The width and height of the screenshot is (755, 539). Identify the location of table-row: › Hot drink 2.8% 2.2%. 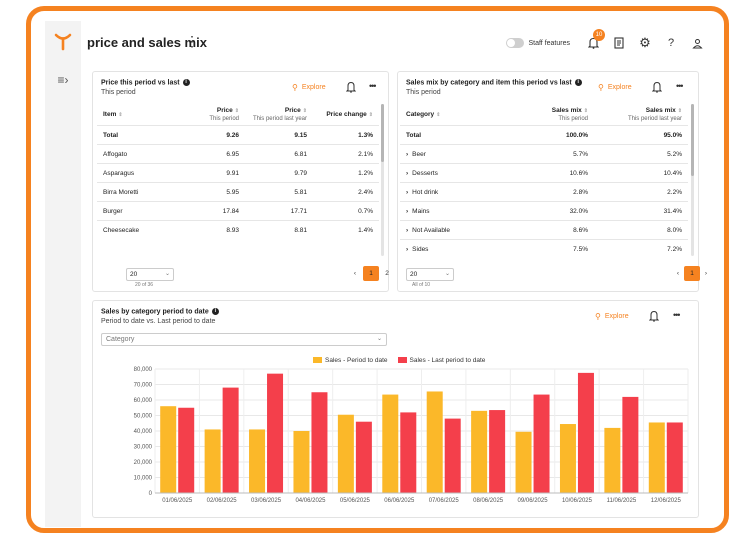
(544, 192).